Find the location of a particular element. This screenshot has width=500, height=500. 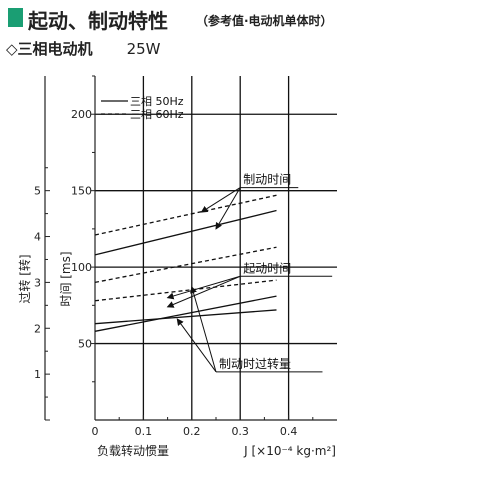

left-y-axis-label: 过转 [转] is located at coordinates (24, 278).